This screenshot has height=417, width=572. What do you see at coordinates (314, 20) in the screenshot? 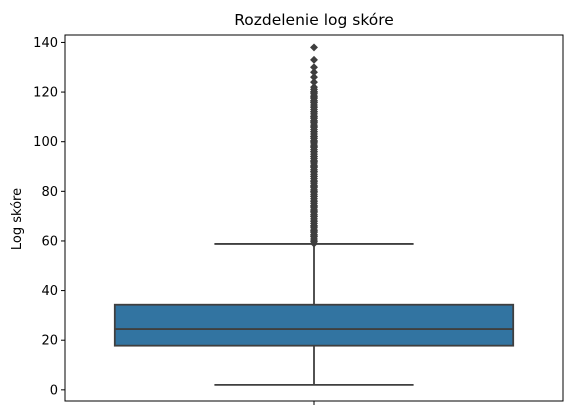
I see `chart-title: Rozdelenie log skóre` at bounding box center [314, 20].